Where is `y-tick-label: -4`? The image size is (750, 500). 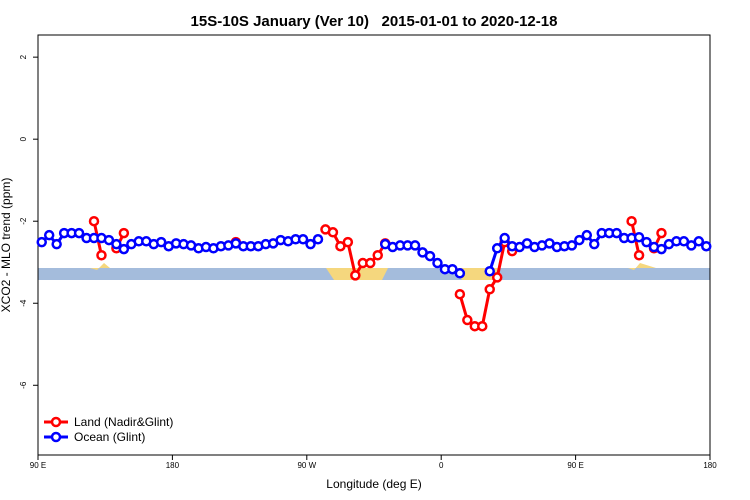 y-tick-label: -4 is located at coordinates (23, 303).